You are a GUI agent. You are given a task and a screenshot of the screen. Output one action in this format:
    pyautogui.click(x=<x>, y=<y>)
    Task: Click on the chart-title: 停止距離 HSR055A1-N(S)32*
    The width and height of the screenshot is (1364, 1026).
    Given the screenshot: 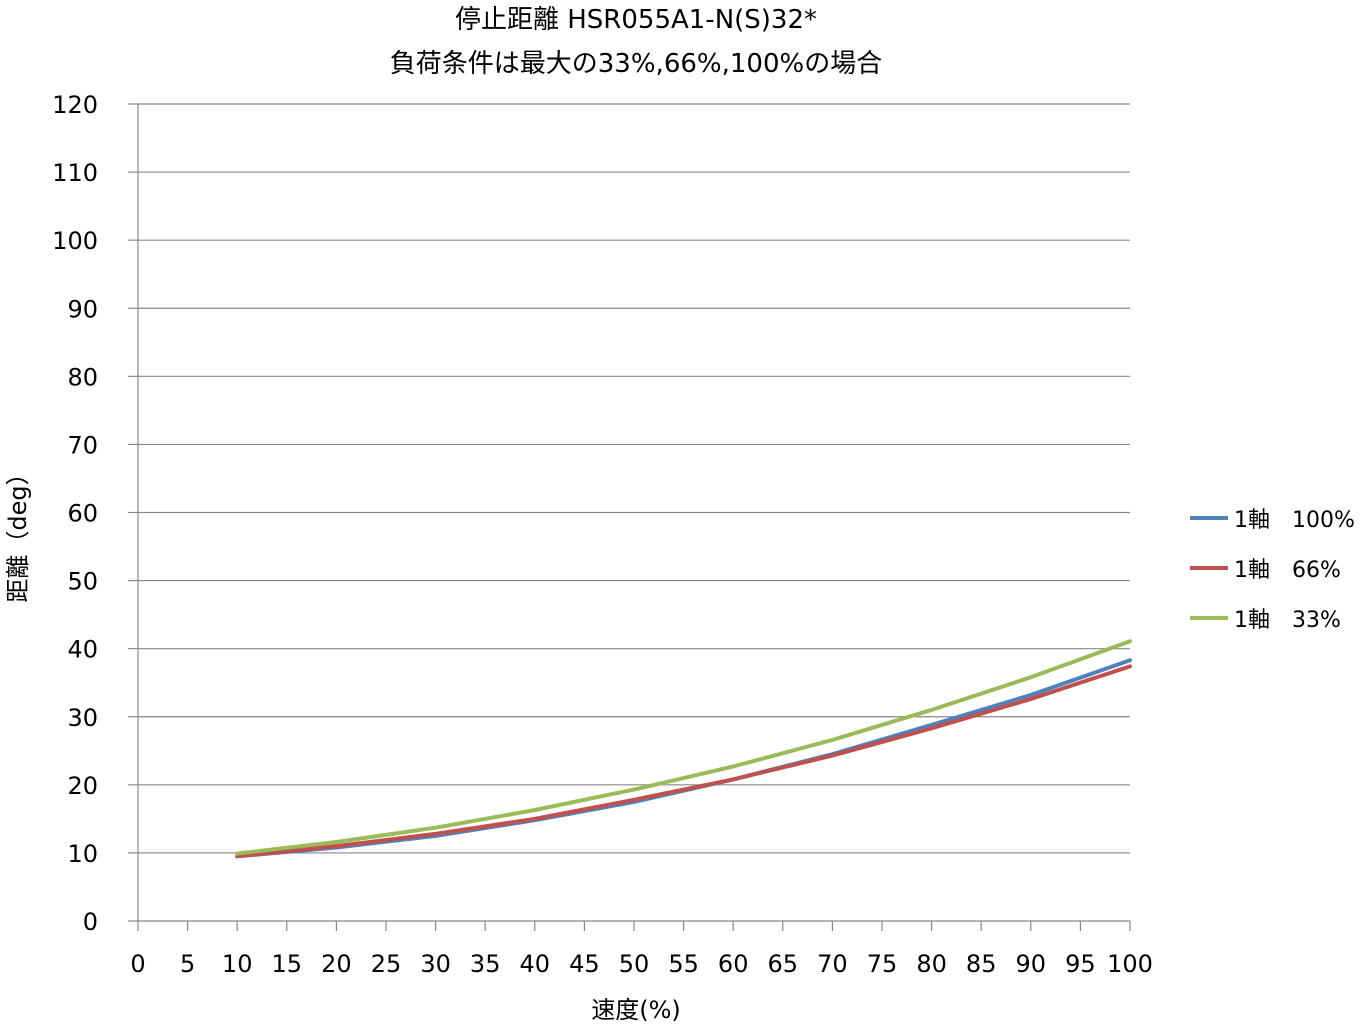 What is the action you would take?
    pyautogui.click(x=636, y=20)
    